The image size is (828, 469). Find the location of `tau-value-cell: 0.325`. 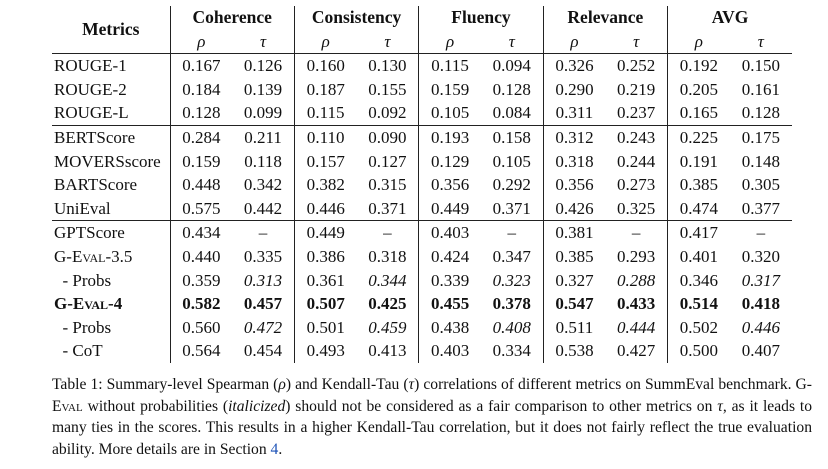

tau-value-cell: 0.325 is located at coordinates (636, 208).